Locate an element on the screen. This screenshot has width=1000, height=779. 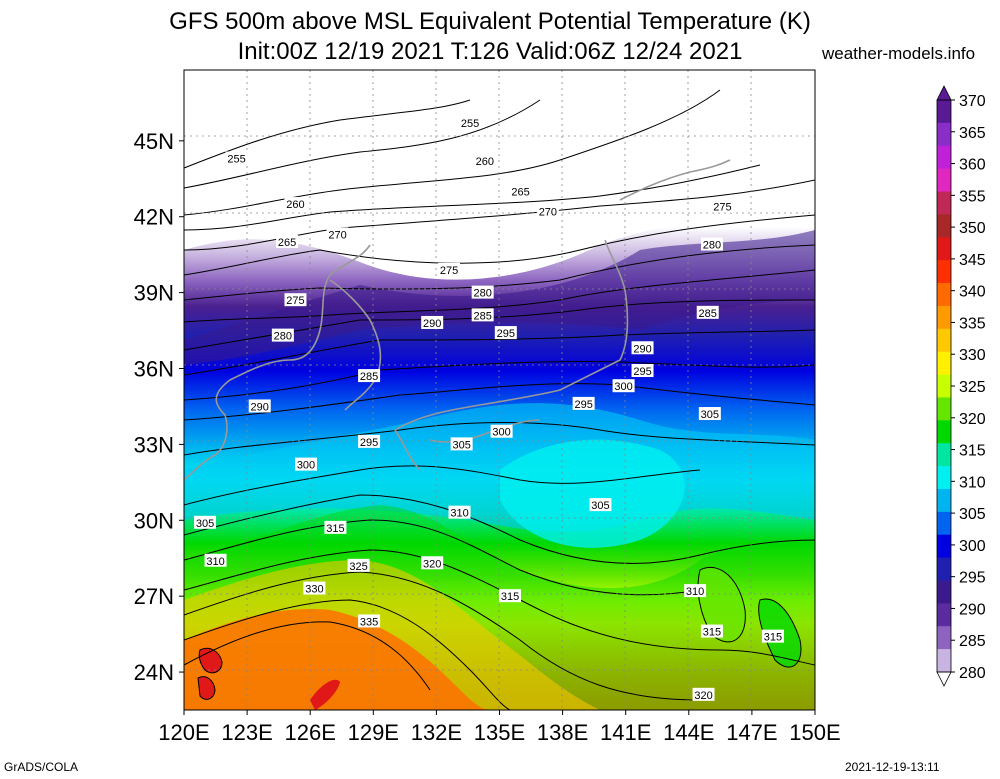
contour-label: 265 is located at coordinates (287, 242).